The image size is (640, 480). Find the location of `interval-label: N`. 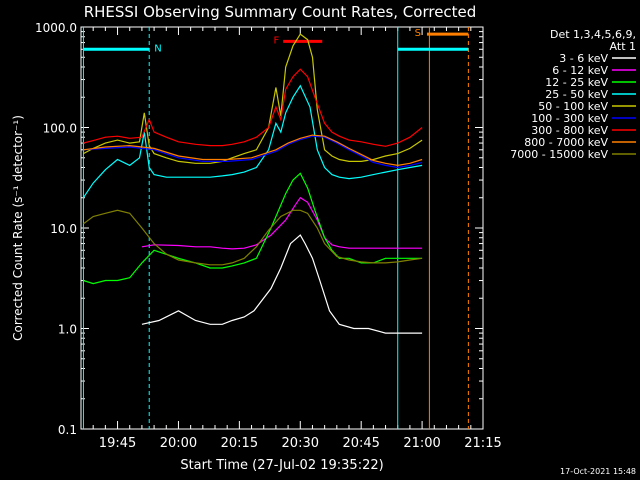

interval-label: N is located at coordinates (157, 48).